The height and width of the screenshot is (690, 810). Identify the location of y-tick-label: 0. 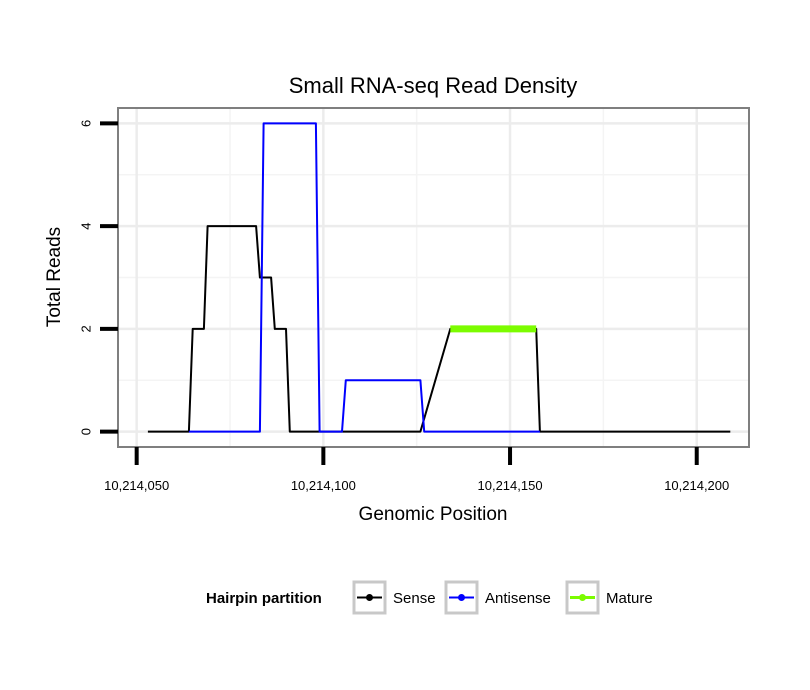
(86, 431).